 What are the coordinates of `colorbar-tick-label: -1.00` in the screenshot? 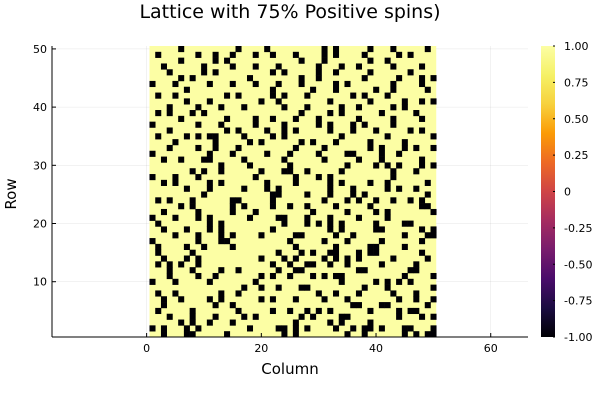 It's located at (578, 337).